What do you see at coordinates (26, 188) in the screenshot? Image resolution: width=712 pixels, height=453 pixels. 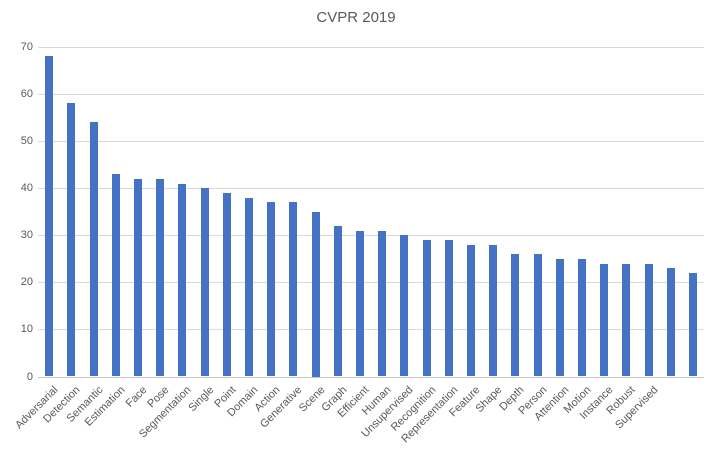 I see `y-axis-tick-label: 40` at bounding box center [26, 188].